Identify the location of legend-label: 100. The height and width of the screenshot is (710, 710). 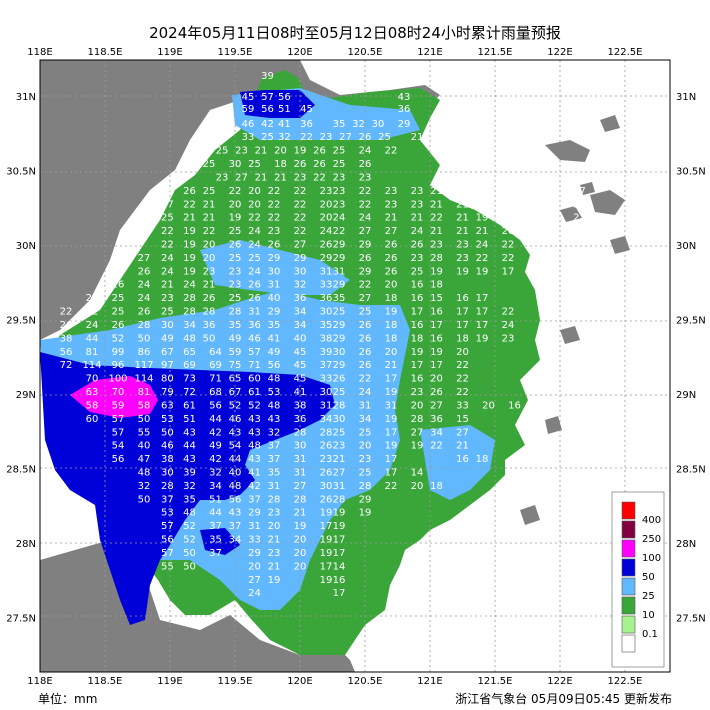
(651, 558).